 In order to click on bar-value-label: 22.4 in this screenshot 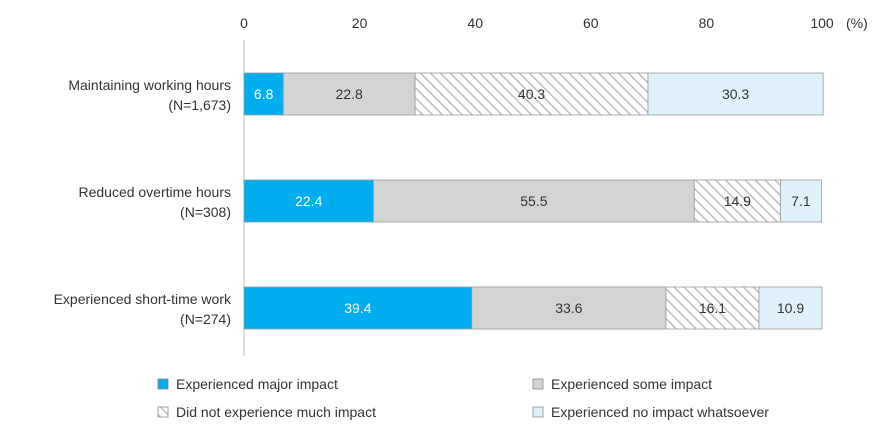, I will do `click(308, 201)`.